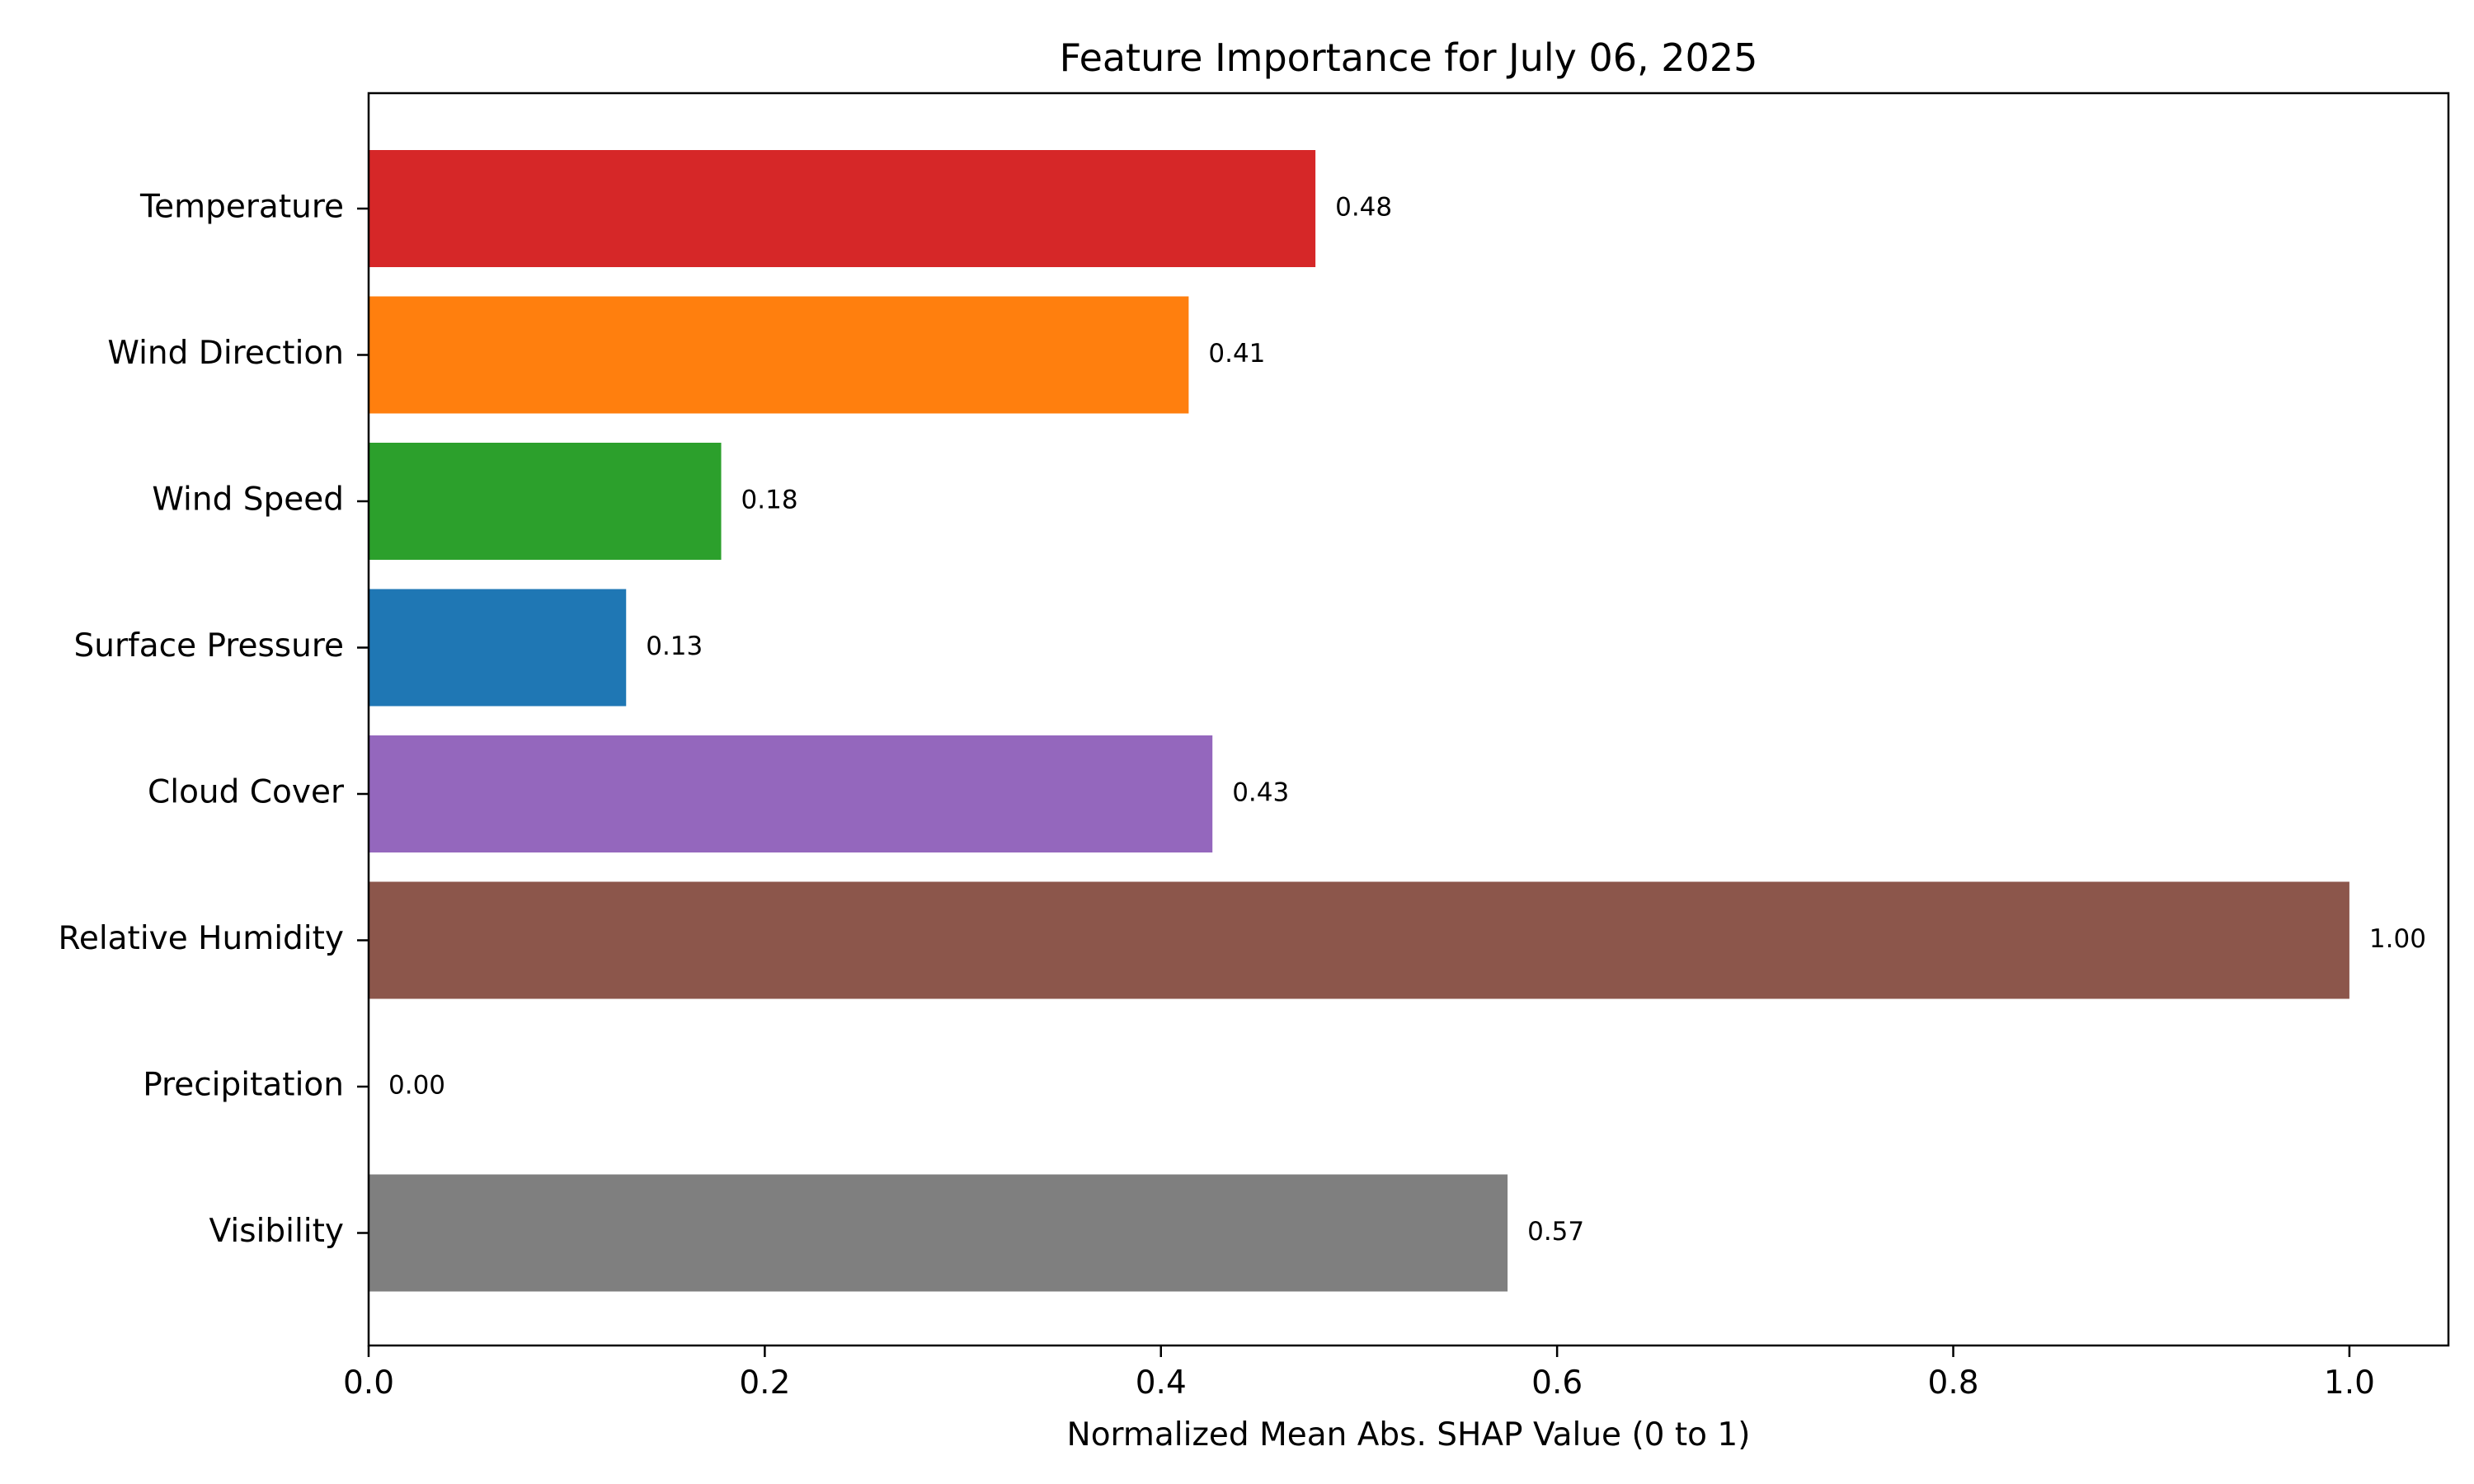  What do you see at coordinates (674, 646) in the screenshot?
I see `value-label-surface-pressure: 0.13` at bounding box center [674, 646].